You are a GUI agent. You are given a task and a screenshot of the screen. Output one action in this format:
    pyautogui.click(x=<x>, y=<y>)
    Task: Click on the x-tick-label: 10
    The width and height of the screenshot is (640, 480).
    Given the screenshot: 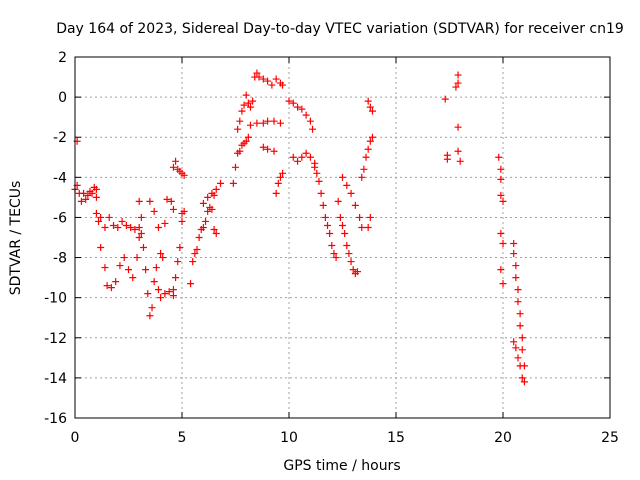 What is the action you would take?
    pyautogui.click(x=289, y=438)
    